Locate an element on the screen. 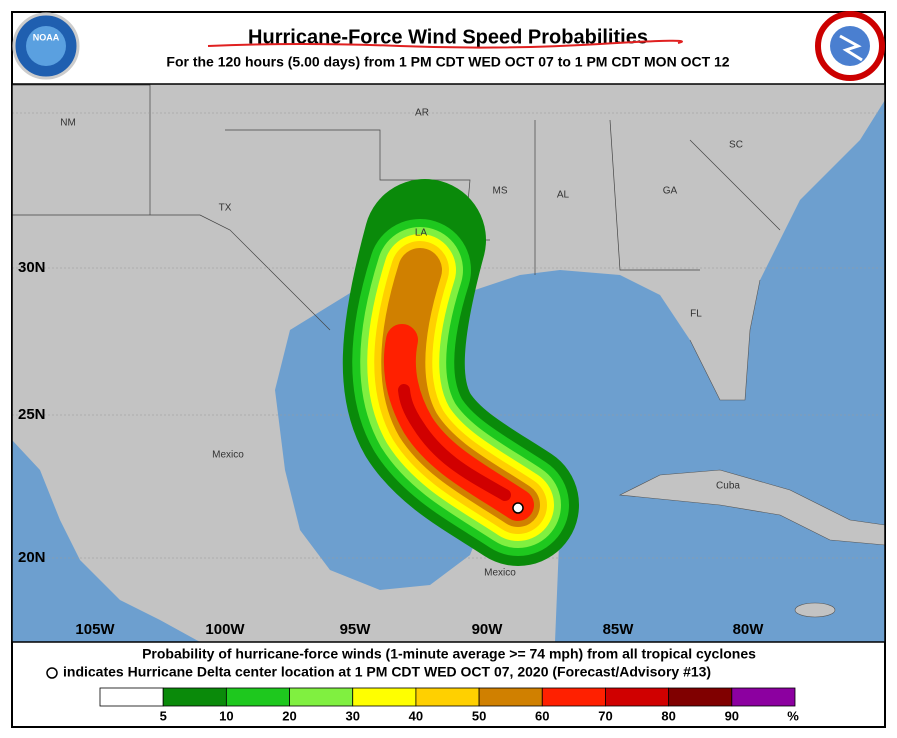 The height and width of the screenshot is (738, 897). center-symbol is located at coordinates (52, 673).